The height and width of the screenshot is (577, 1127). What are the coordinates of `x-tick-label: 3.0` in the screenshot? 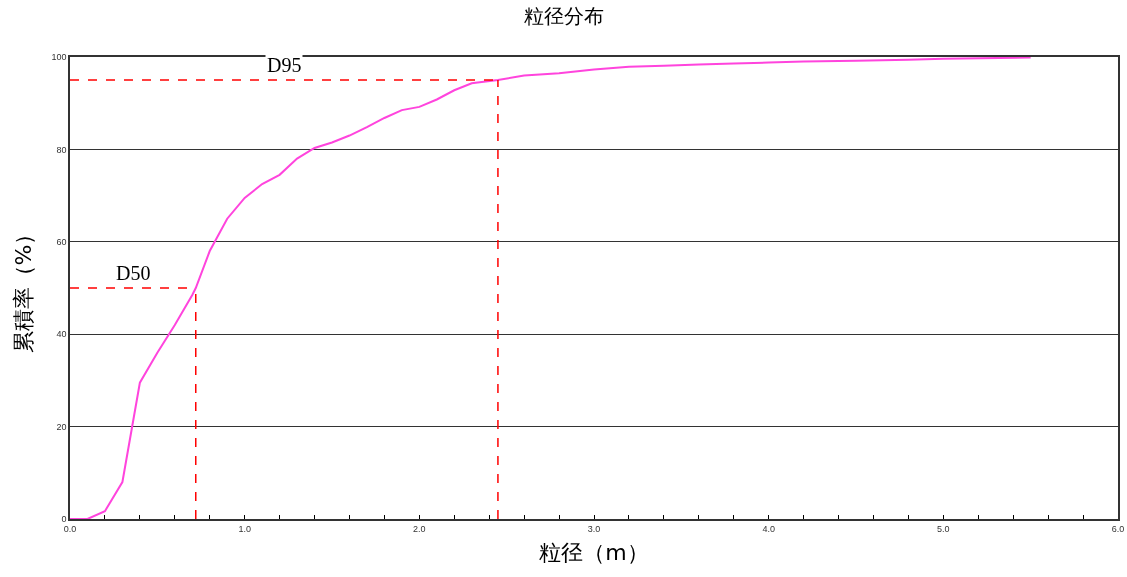 It's located at (594, 528).